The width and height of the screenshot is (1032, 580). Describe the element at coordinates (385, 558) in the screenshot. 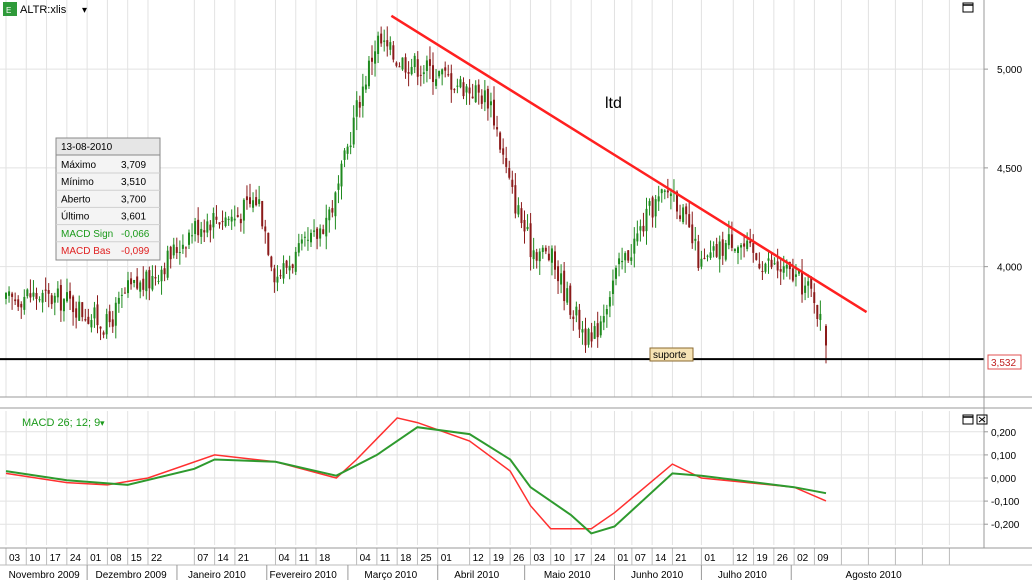

I see `day-tick-label: 11` at that location.